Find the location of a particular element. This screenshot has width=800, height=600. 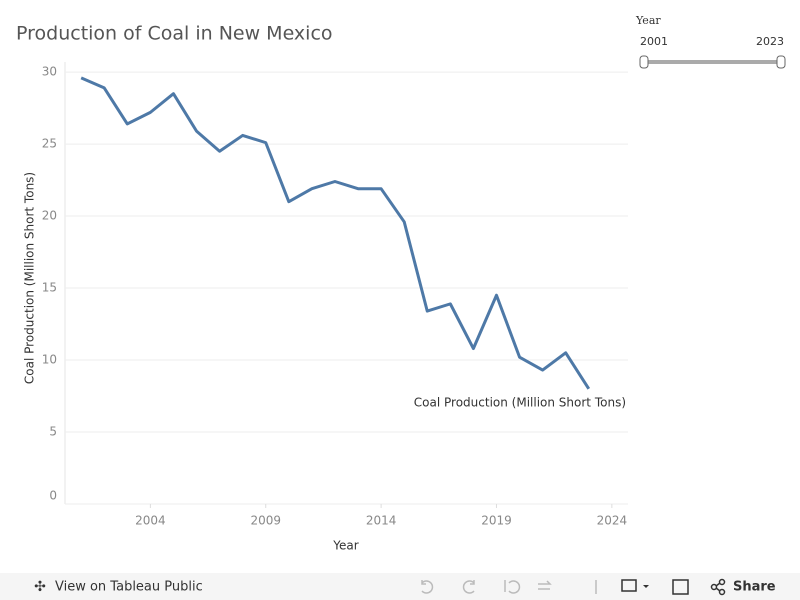

slider-handle-min is located at coordinates (644, 62).